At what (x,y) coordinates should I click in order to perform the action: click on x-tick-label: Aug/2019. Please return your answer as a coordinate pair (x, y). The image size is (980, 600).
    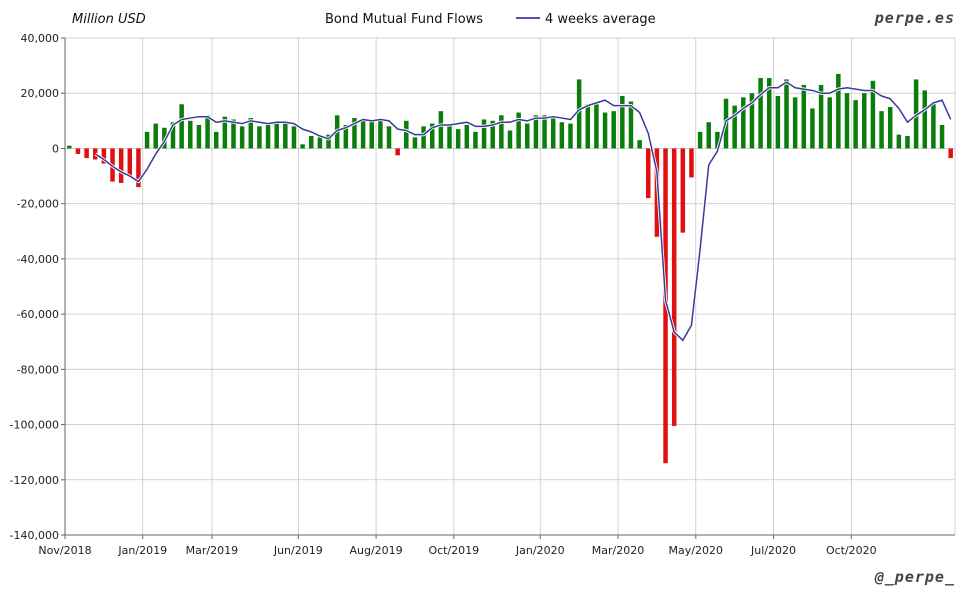
    Looking at the image, I should click on (375, 550).